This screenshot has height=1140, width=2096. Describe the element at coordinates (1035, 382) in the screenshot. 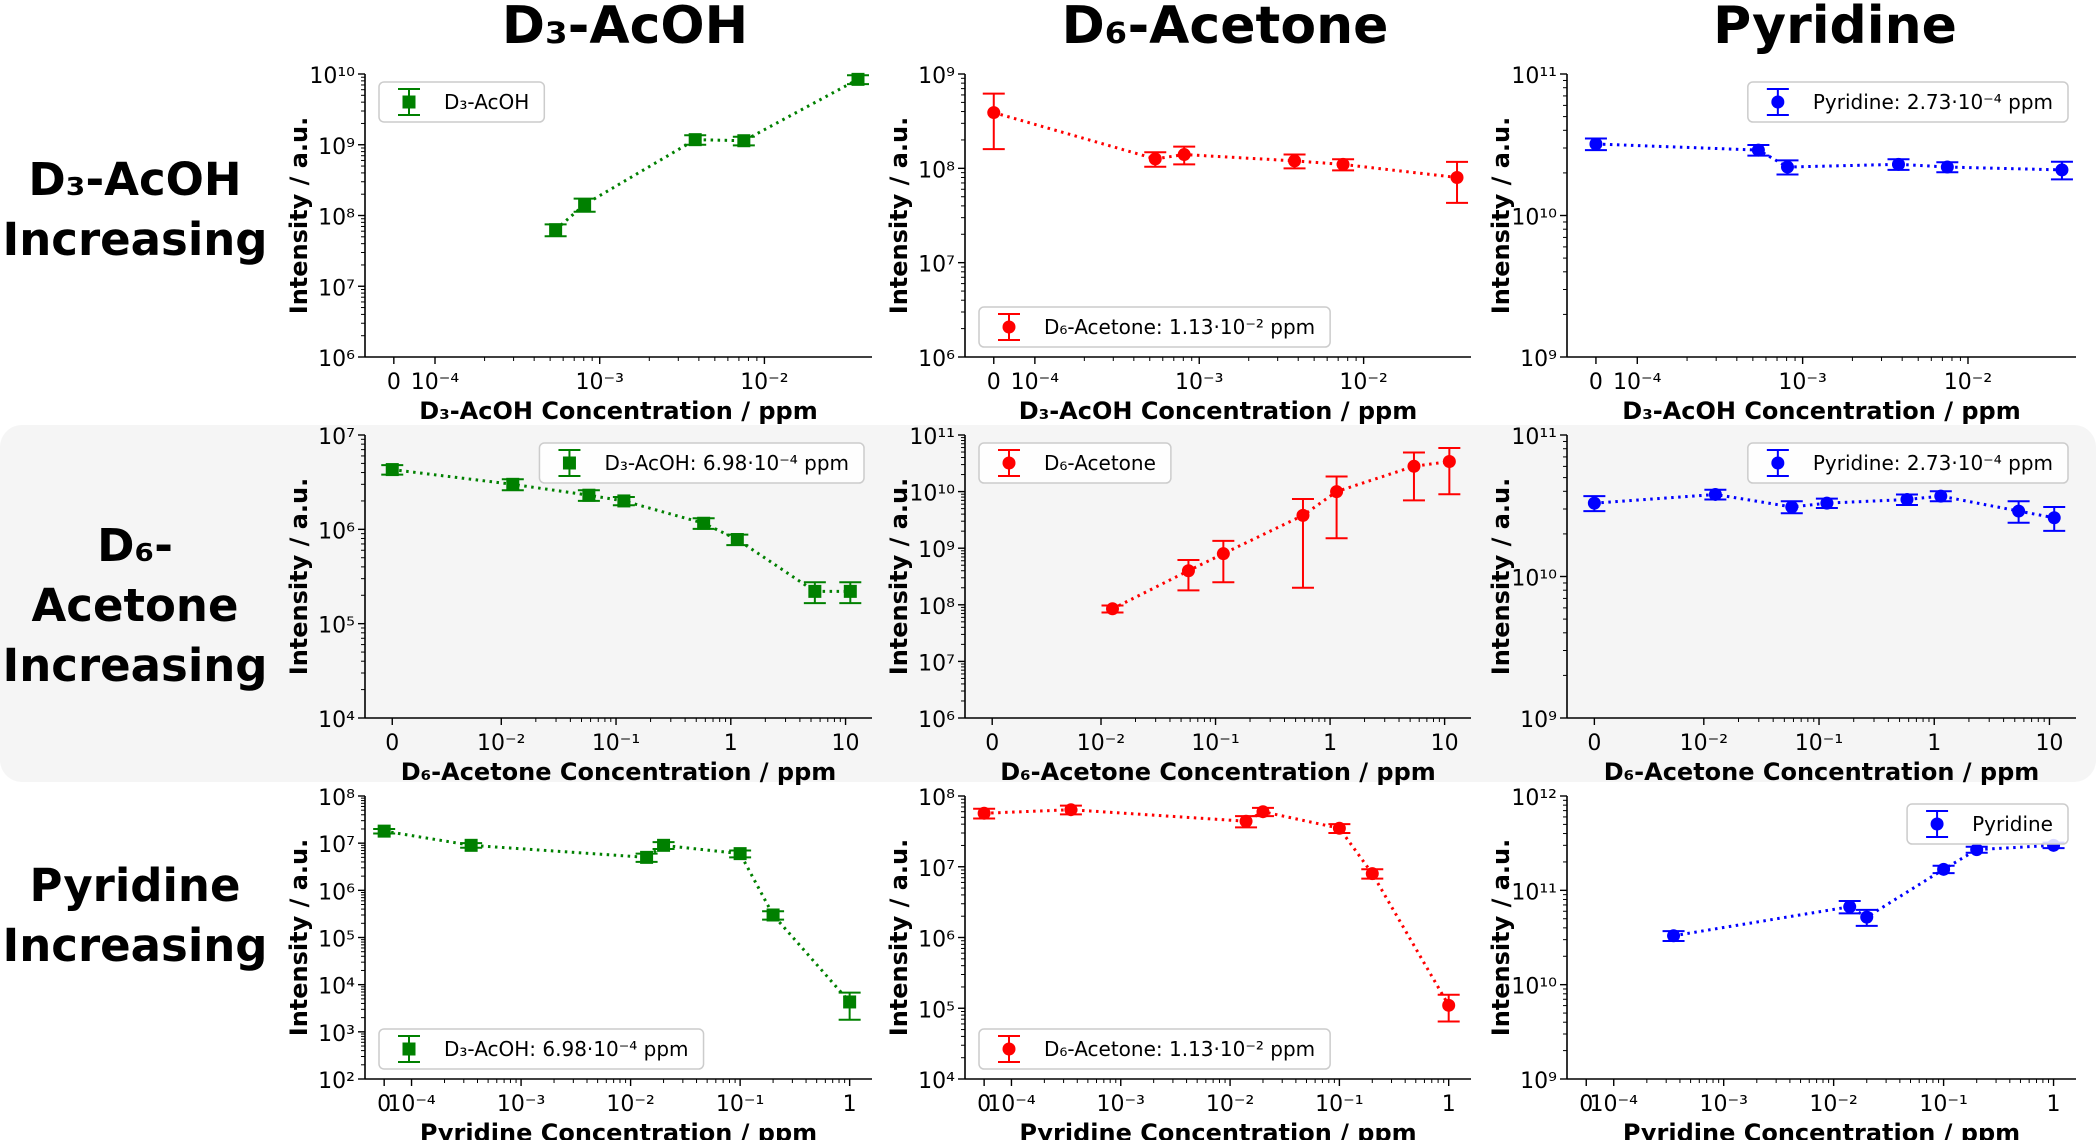

I see `x-tick-label: 10⁻⁴` at that location.